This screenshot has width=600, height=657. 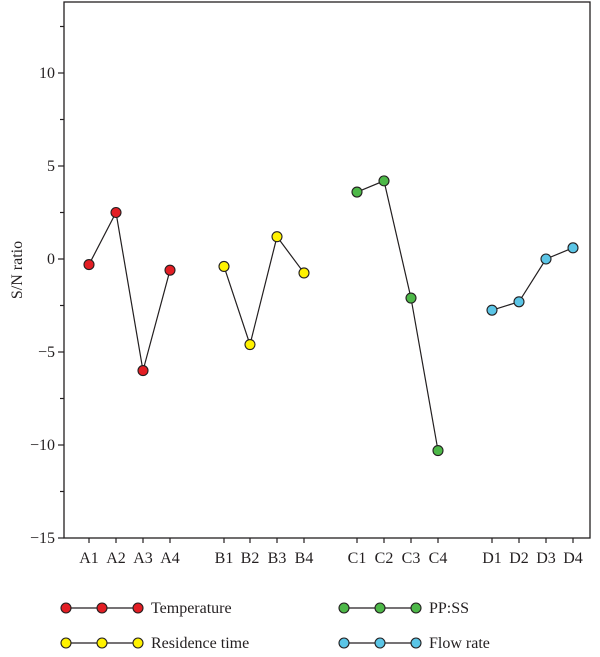 I want to click on legend-label: PP:SS, so click(x=449, y=608).